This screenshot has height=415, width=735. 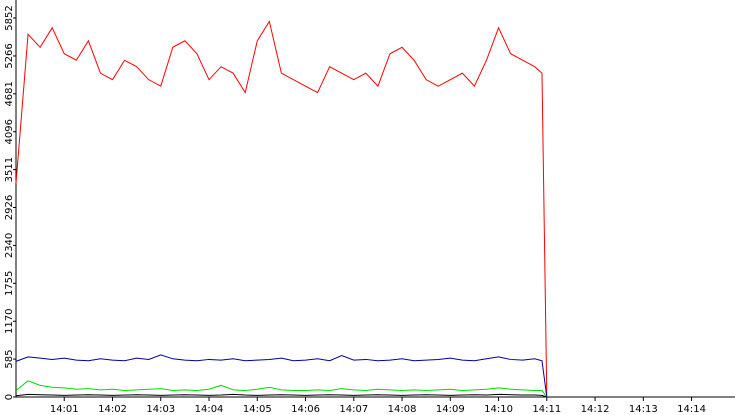 What do you see at coordinates (112, 409) in the screenshot?
I see `x-tick-label: 14:02` at bounding box center [112, 409].